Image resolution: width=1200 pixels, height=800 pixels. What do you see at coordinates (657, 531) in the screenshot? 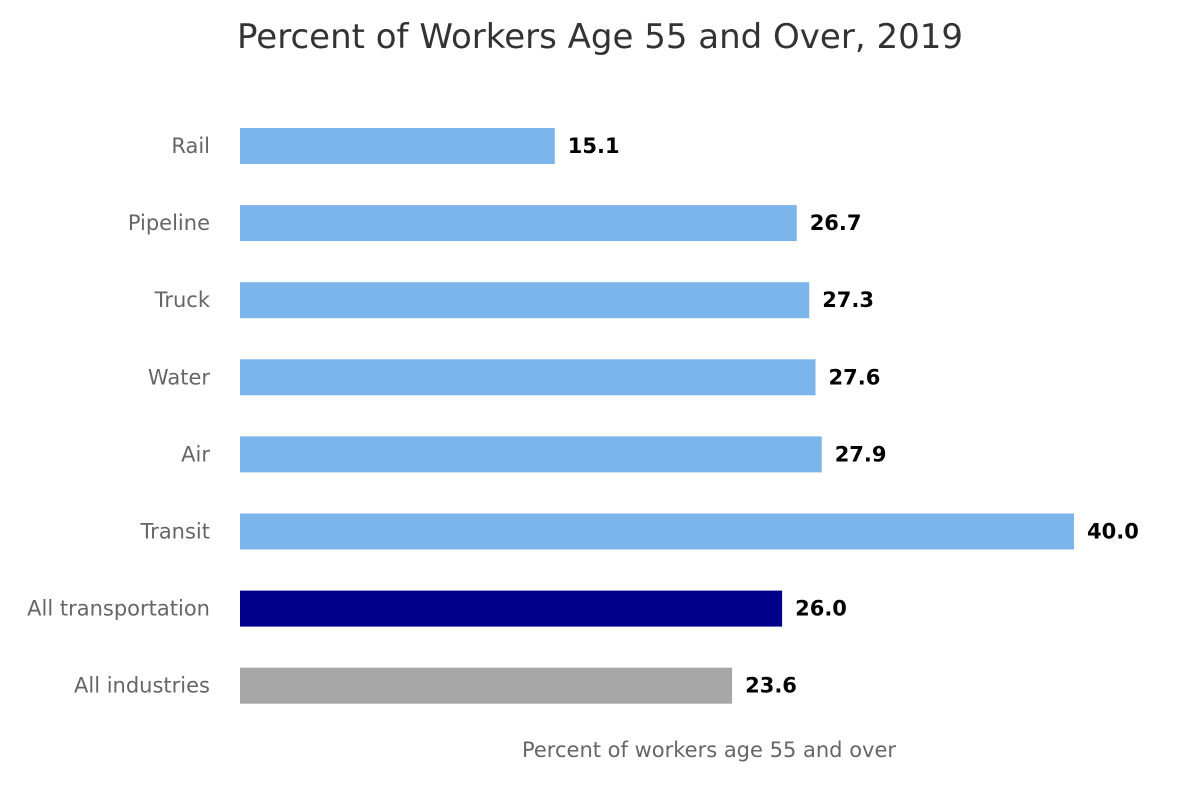
I see `bar-transit` at bounding box center [657, 531].